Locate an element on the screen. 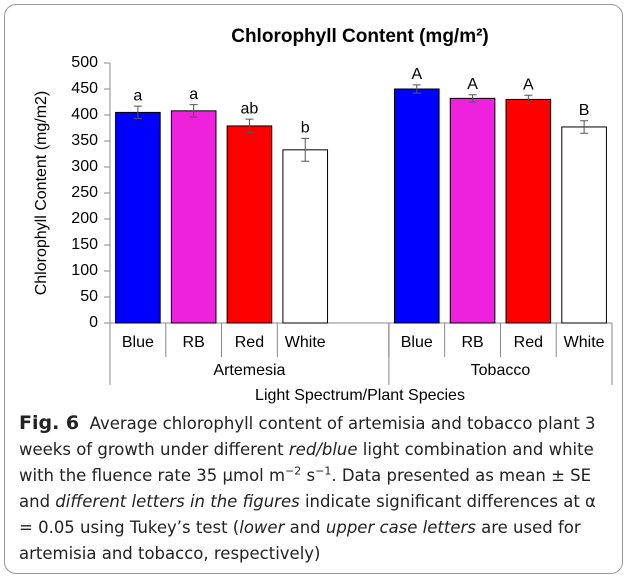  caption-text: −1 is located at coordinates (323, 471).